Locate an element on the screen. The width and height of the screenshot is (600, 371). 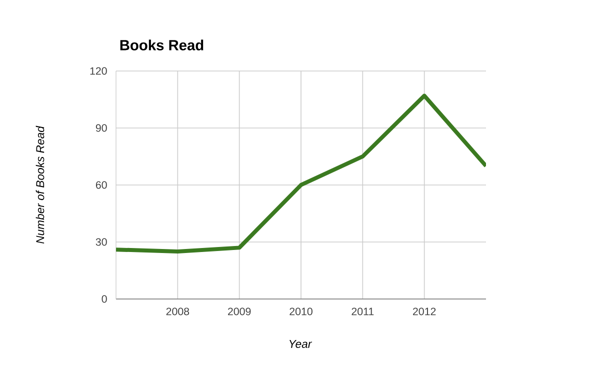
chart-title: Books Read is located at coordinates (162, 45).